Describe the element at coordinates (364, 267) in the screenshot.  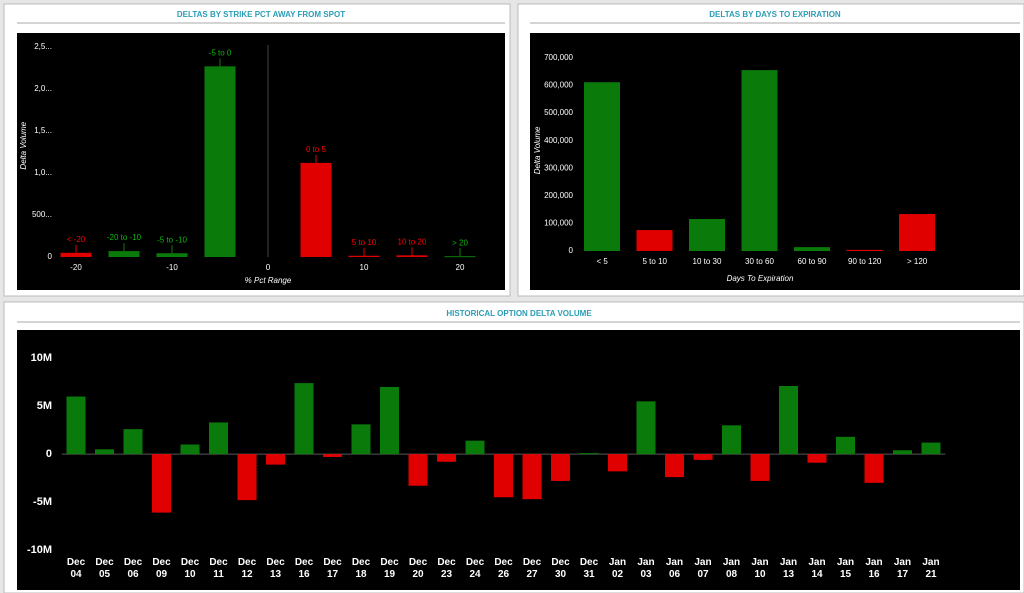
I see `x-tick-label: 10` at that location.